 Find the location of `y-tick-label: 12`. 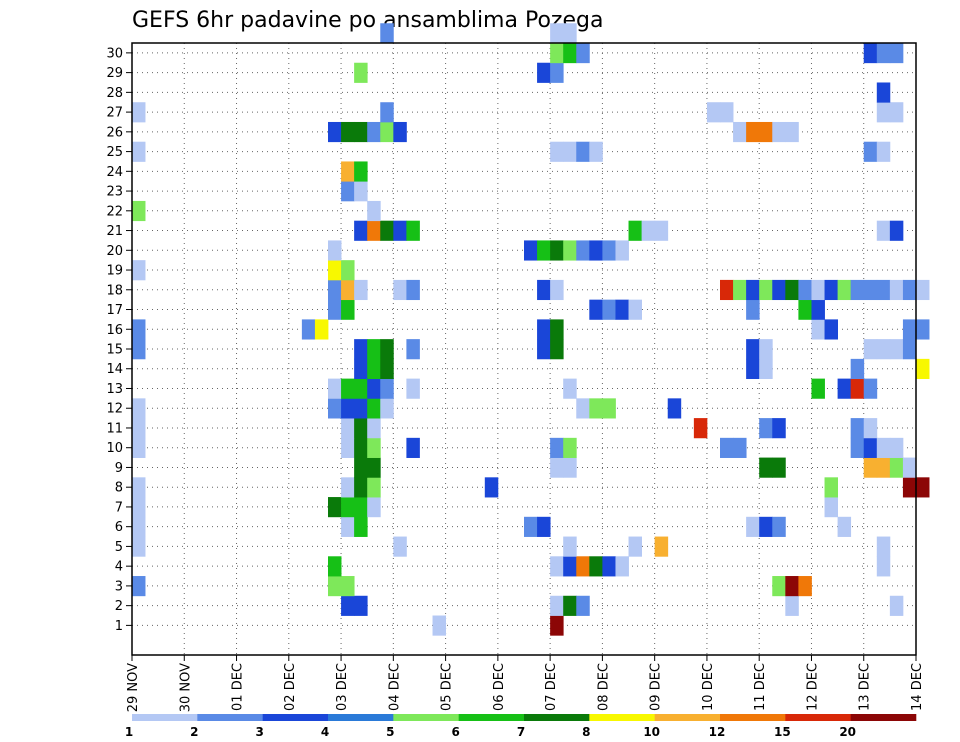

y-tick-label: 12 is located at coordinates (114, 409).